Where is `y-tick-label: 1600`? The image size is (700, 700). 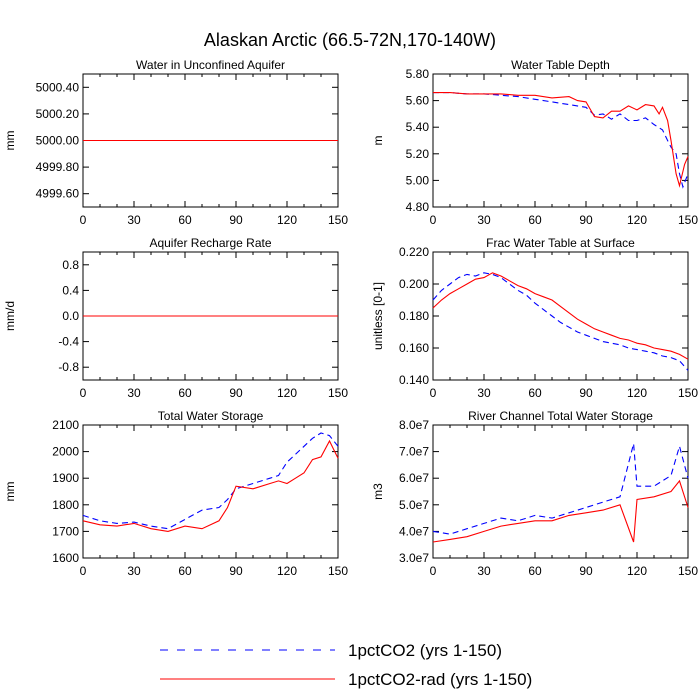
y-tick-label: 1600 is located at coordinates (65, 558).